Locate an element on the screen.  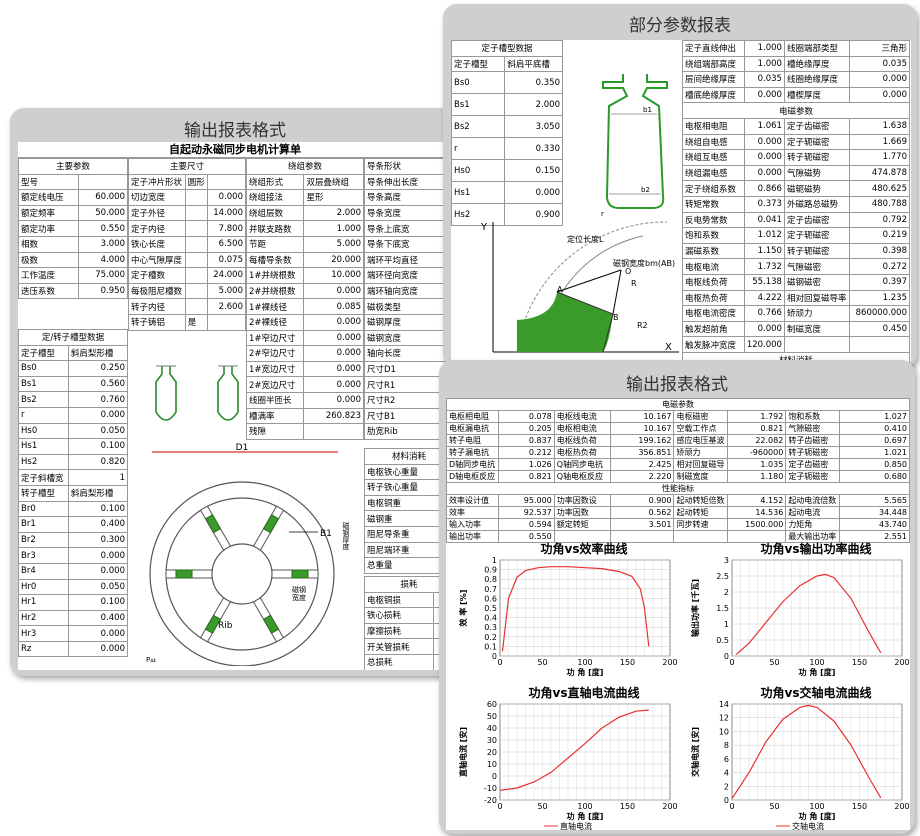
param-label: 中心气隙厚度 is located at coordinates (157, 260).